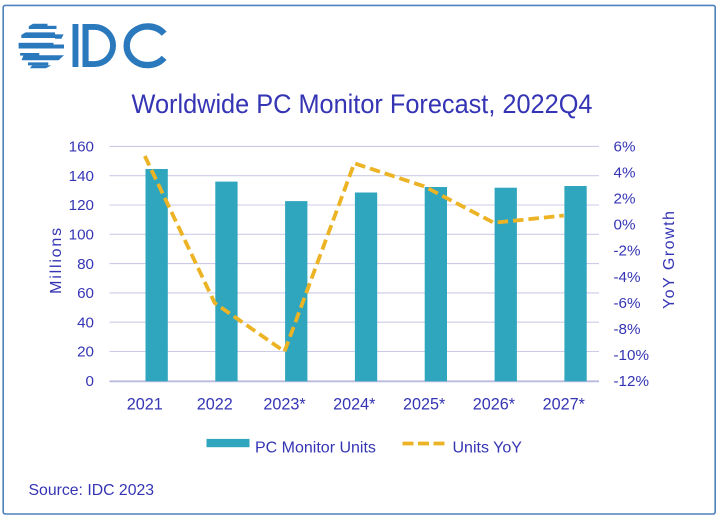  Describe the element at coordinates (627, 251) in the screenshot. I see `svg-text: -2%` at that location.